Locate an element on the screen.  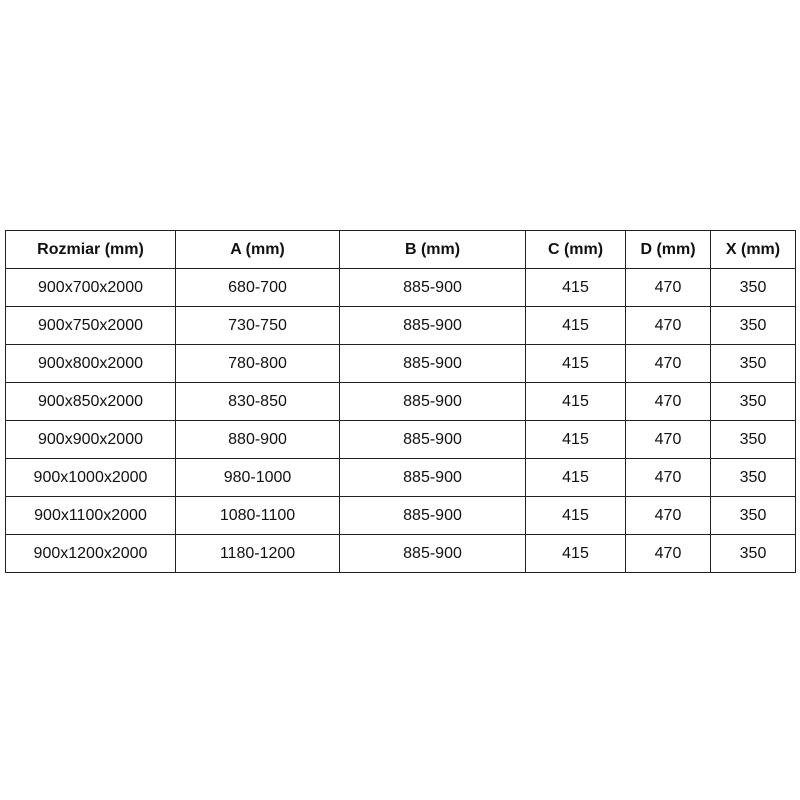
table-cell: 900x700x2000 is located at coordinates (90, 287).